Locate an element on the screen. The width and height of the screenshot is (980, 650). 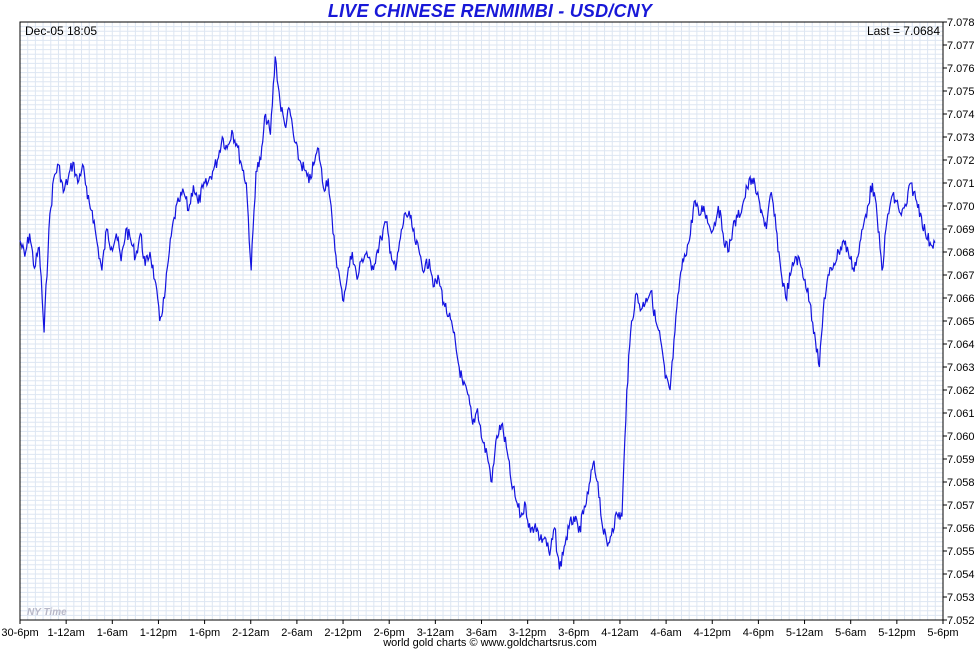
y-tick-label: 7.060 is located at coordinates (961, 437).